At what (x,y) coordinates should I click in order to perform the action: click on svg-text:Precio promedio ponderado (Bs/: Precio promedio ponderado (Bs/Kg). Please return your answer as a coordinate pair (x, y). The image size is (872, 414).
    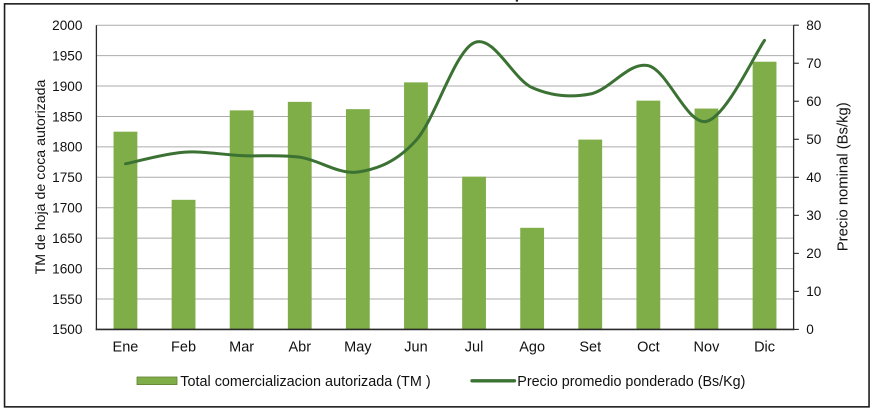
    Looking at the image, I should click on (631, 382).